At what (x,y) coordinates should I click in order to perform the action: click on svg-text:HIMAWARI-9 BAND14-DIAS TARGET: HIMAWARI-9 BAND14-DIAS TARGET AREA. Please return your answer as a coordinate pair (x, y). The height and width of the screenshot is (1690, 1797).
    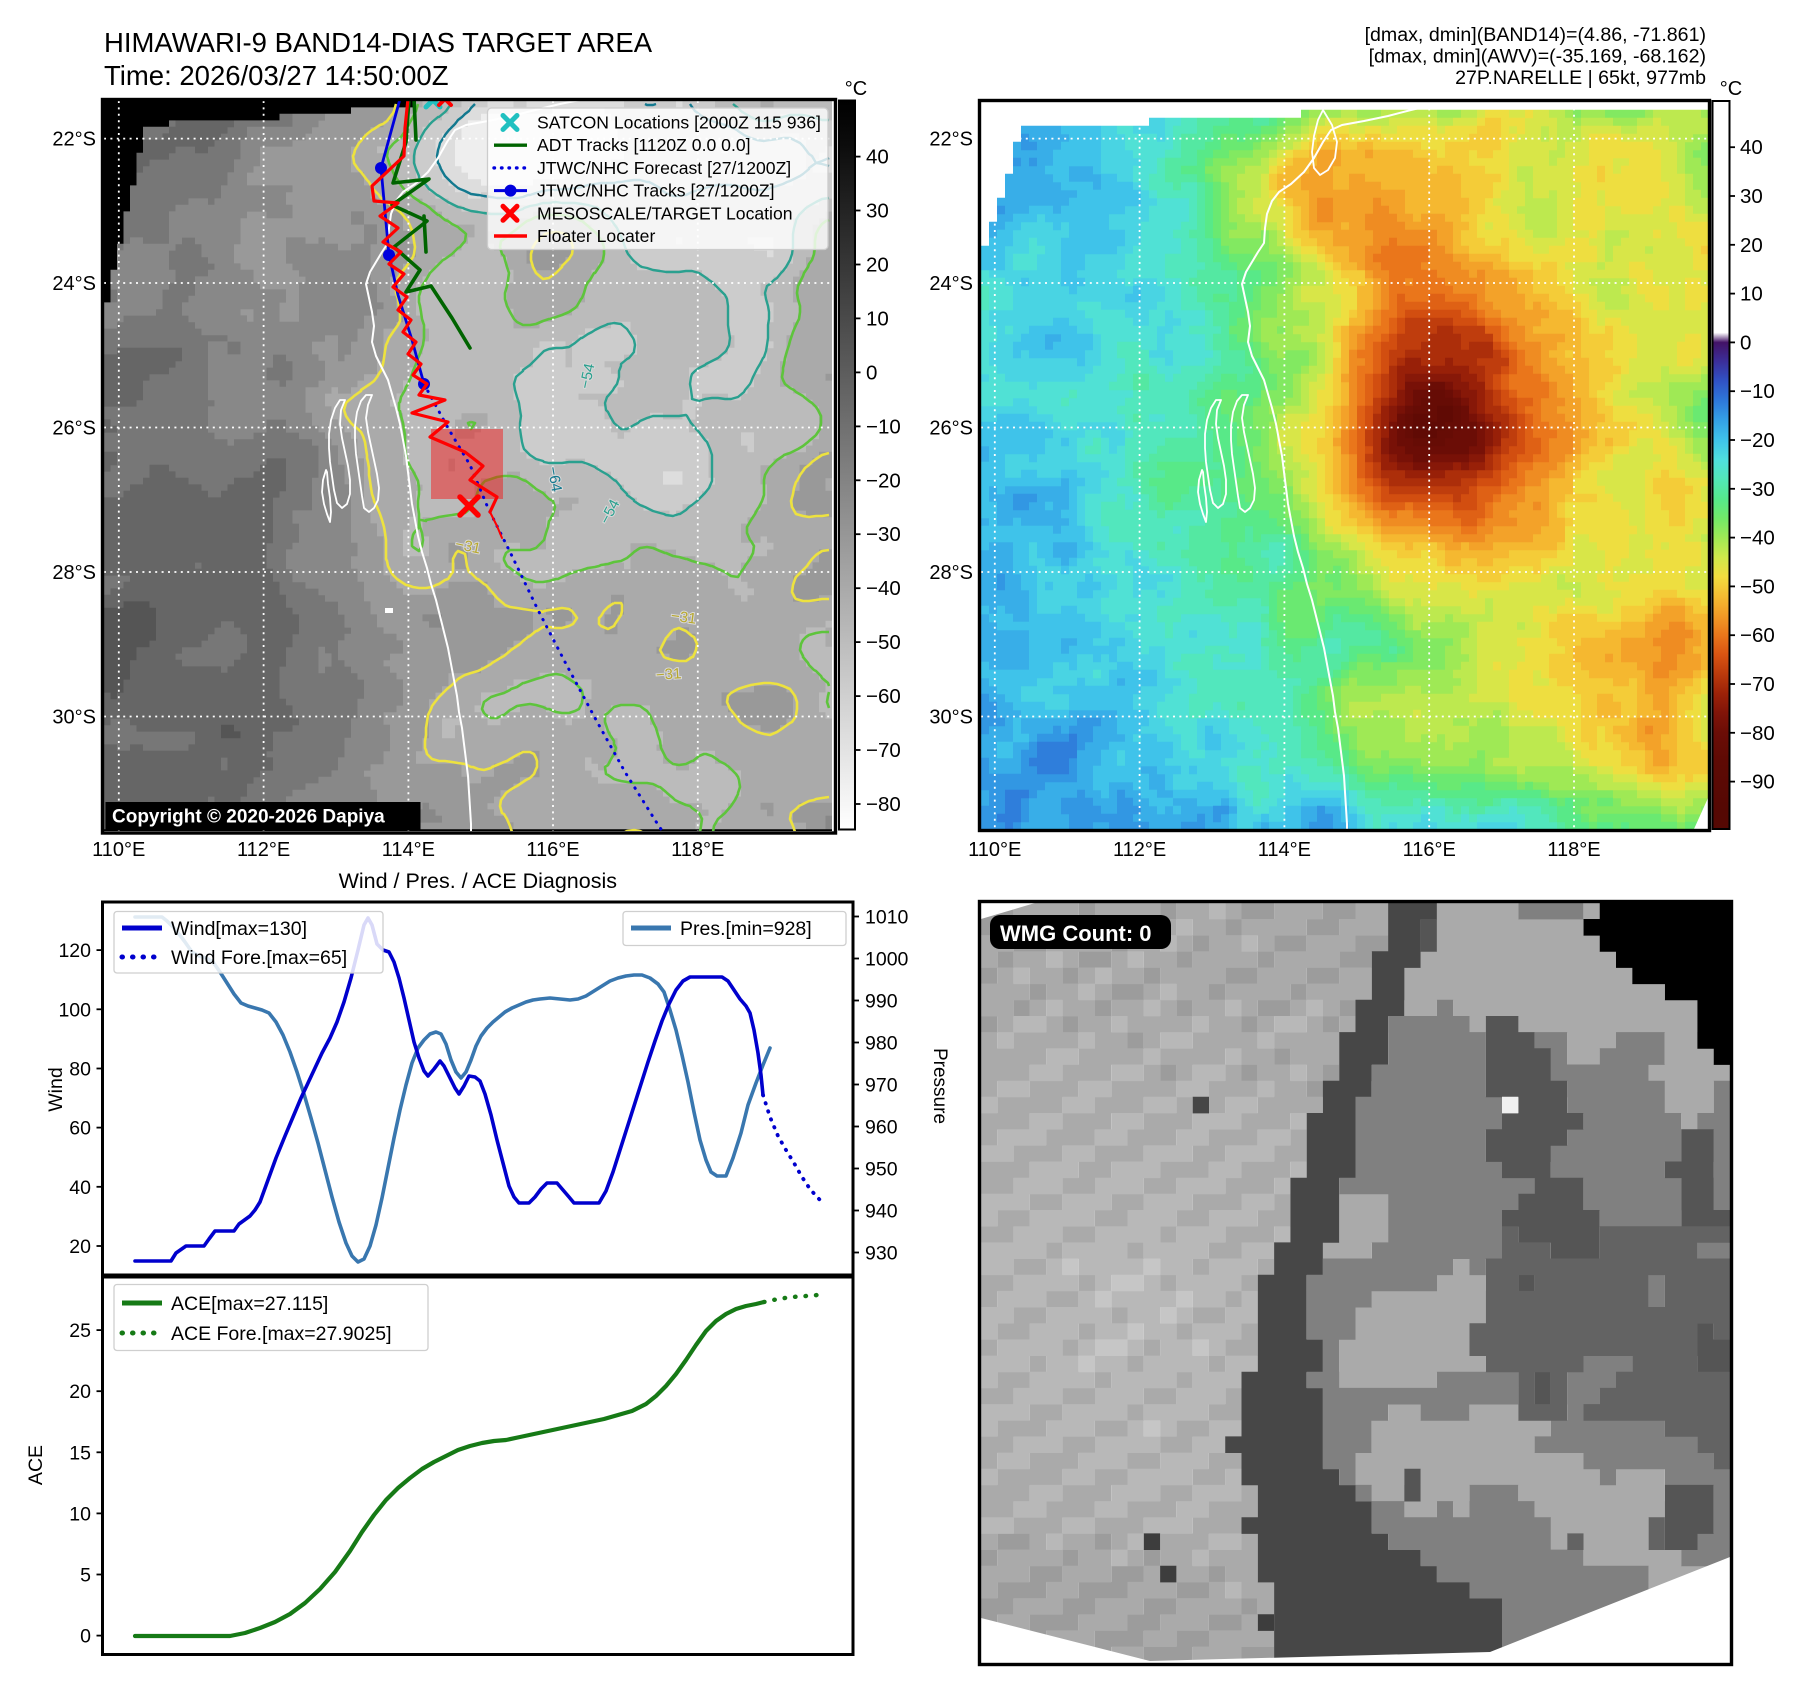
    Looking at the image, I should click on (378, 42).